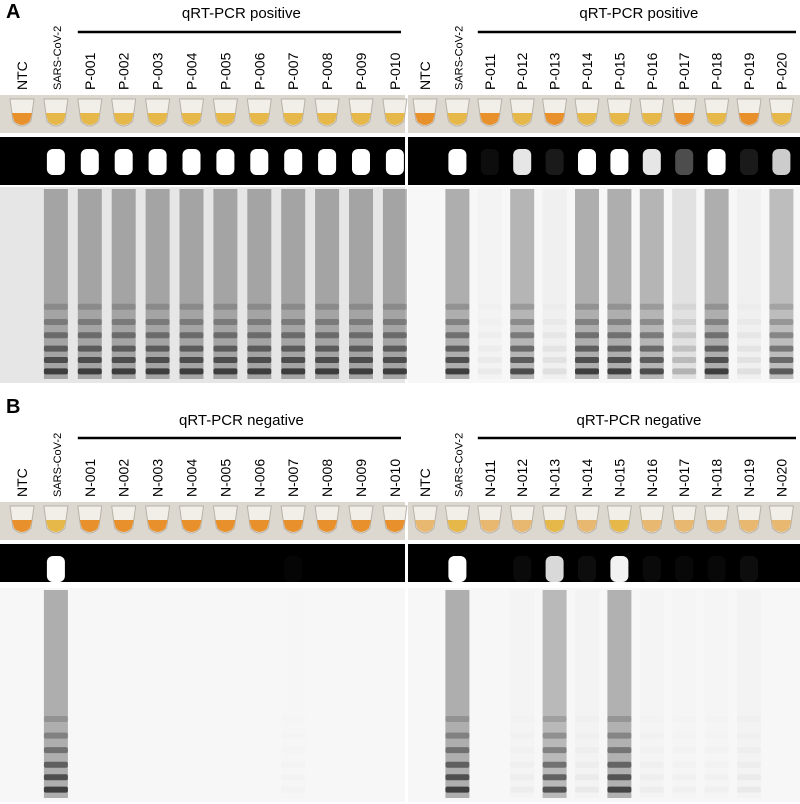 The width and height of the screenshot is (800, 804). What do you see at coordinates (395, 478) in the screenshot?
I see `lane-label: N-010` at bounding box center [395, 478].